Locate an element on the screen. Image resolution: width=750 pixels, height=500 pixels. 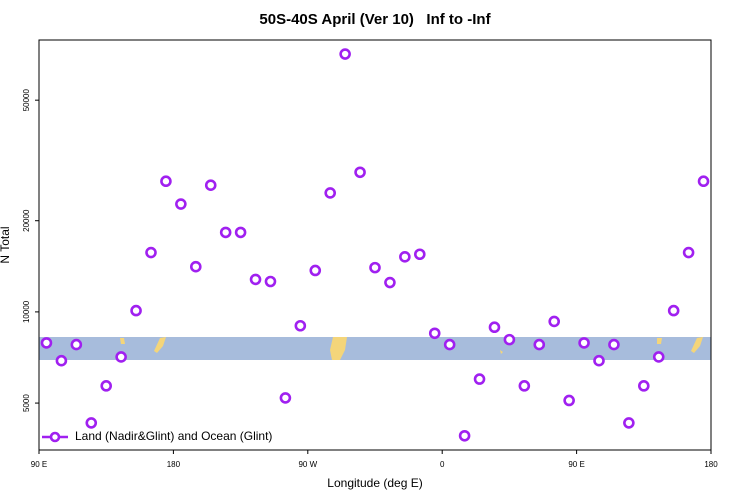
x-tick-label: 0 is located at coordinates (442, 464).